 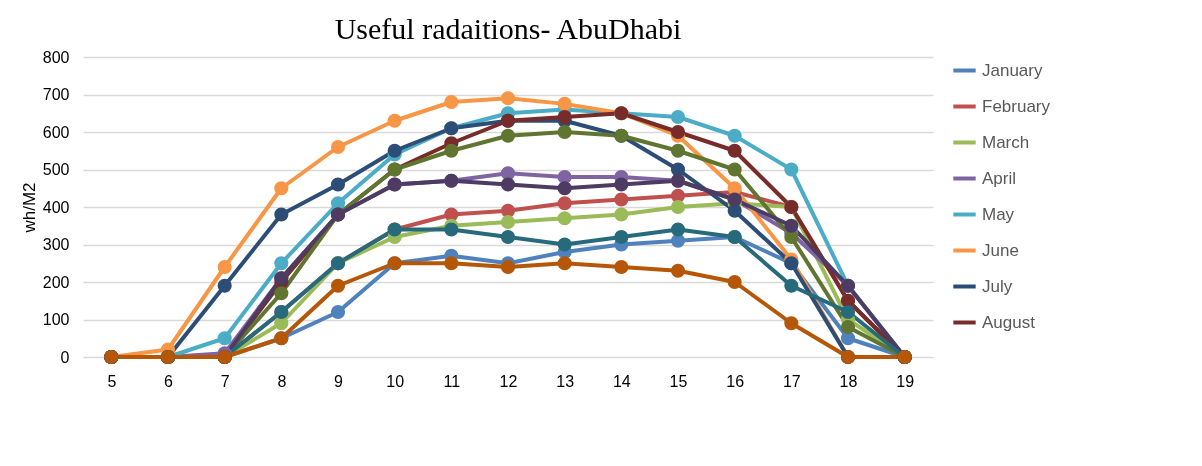 What do you see at coordinates (56, 94) in the screenshot?
I see `y-tick-label: 700` at bounding box center [56, 94].